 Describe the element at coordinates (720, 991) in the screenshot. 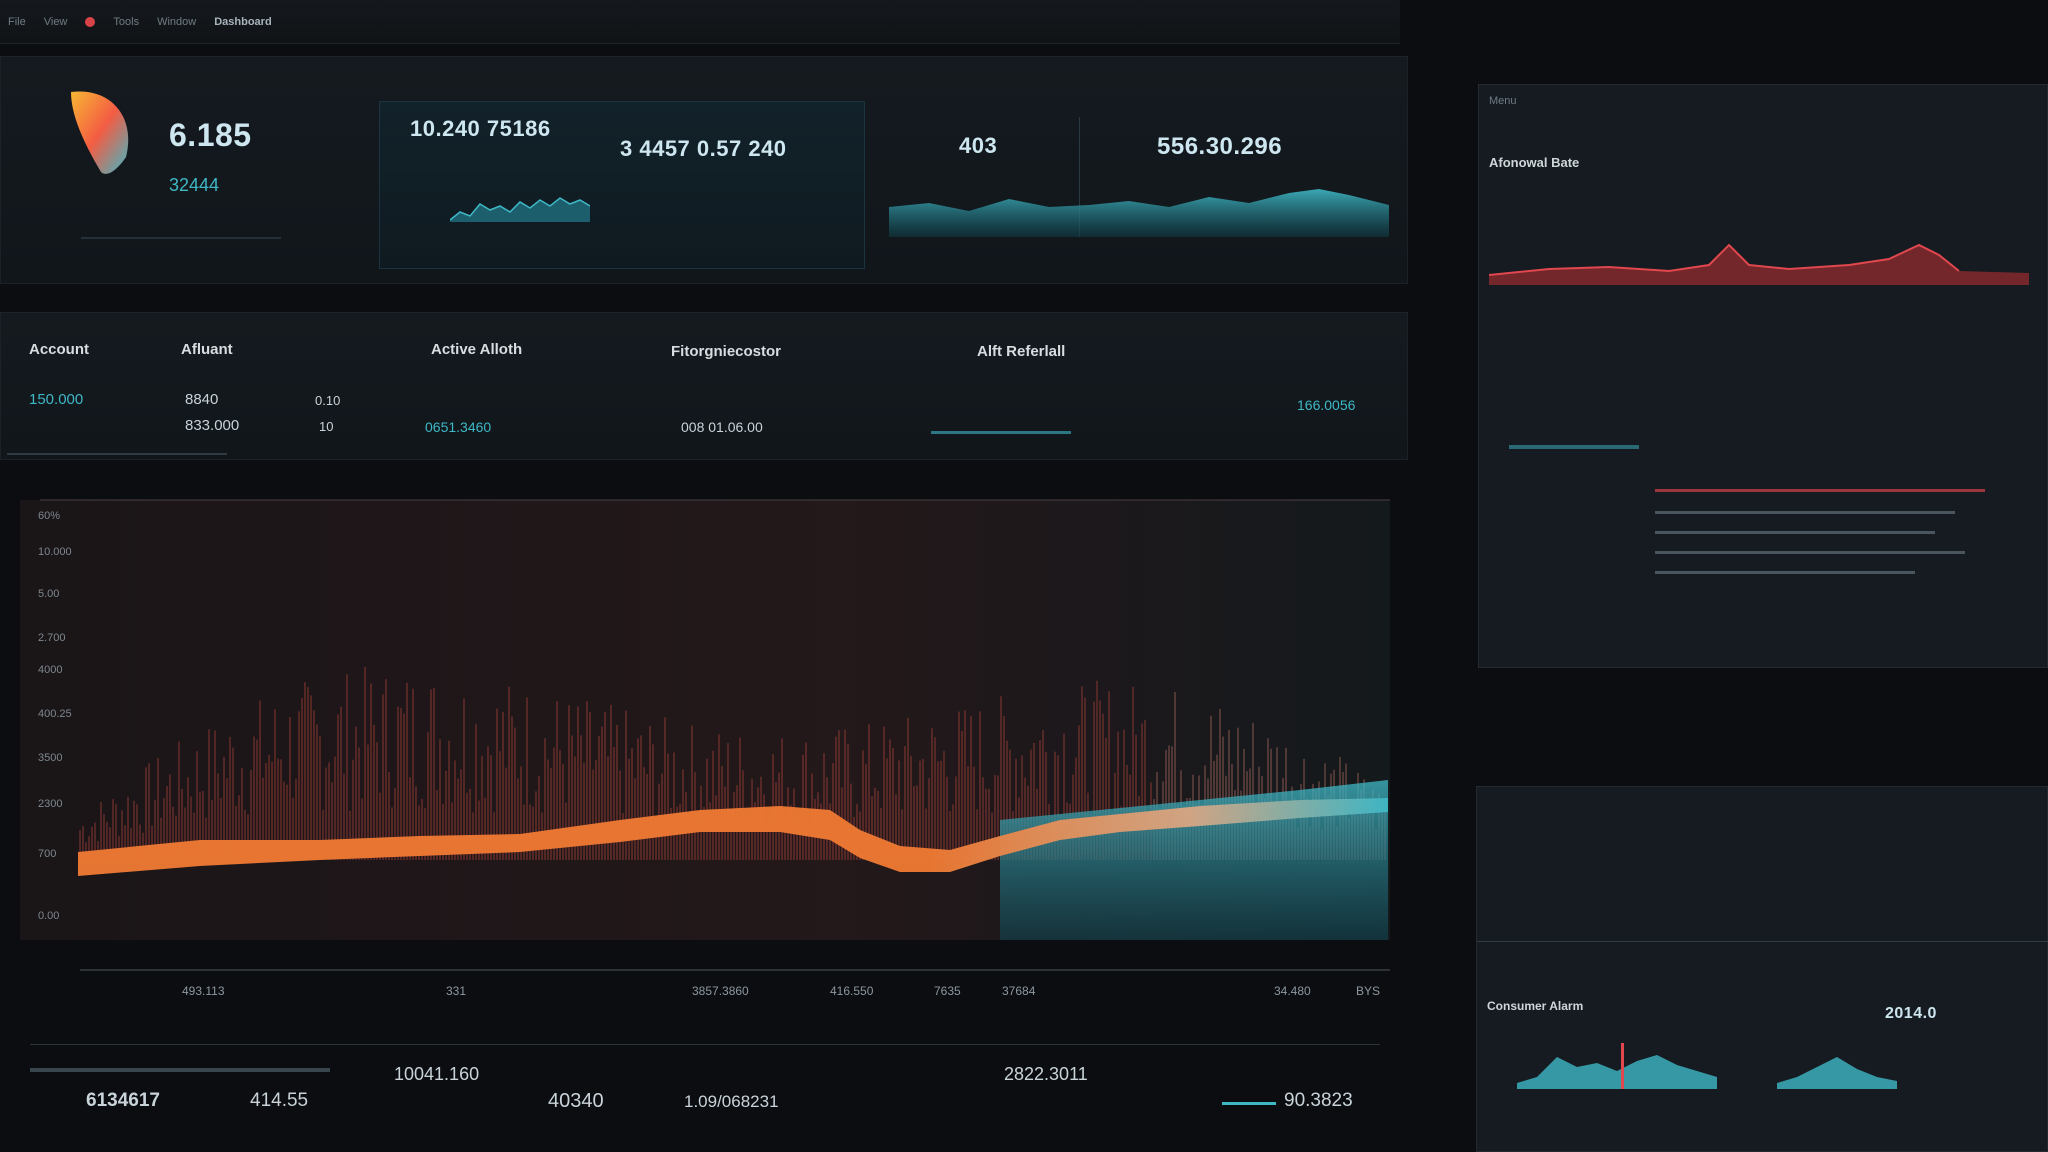

I see `x-tick-label: 3857.3860` at that location.